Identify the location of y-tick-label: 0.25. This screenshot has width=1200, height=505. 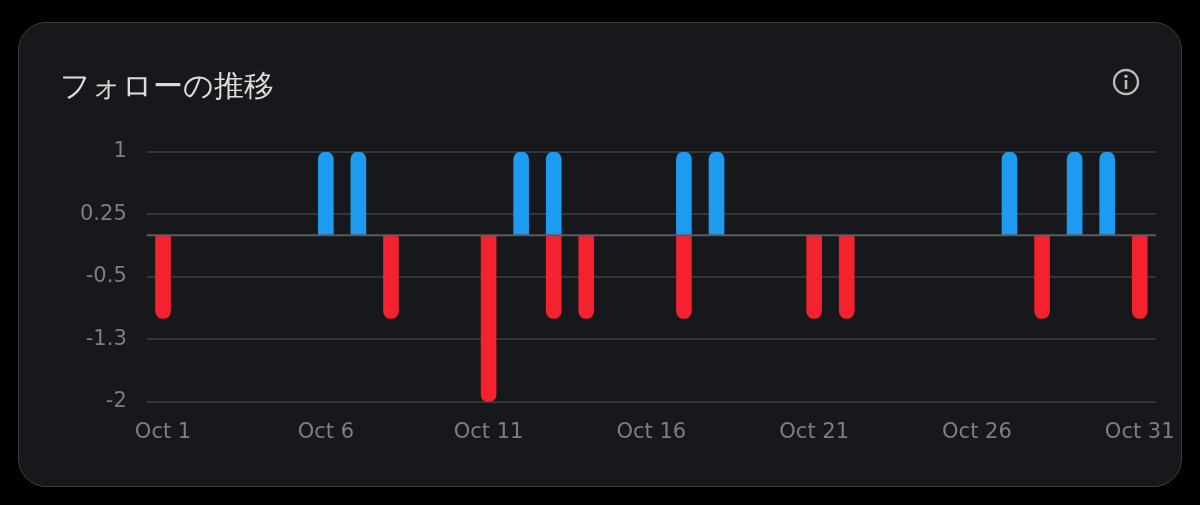
(103, 212).